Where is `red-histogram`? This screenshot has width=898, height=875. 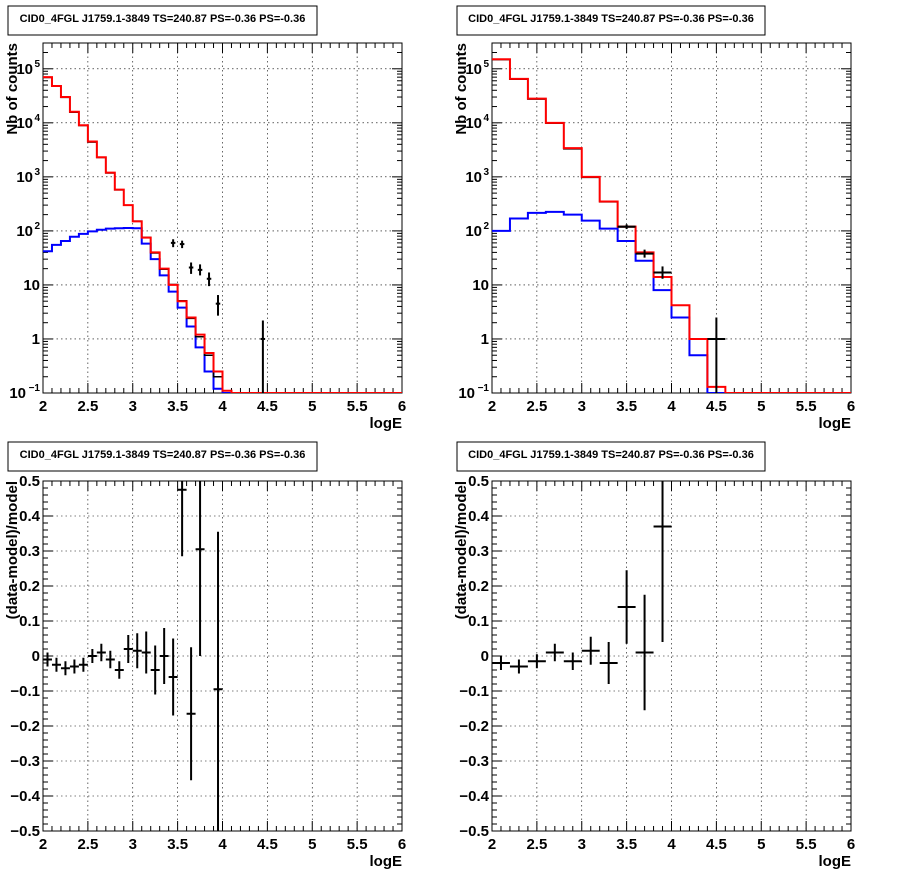 red-histogram is located at coordinates (222, 234).